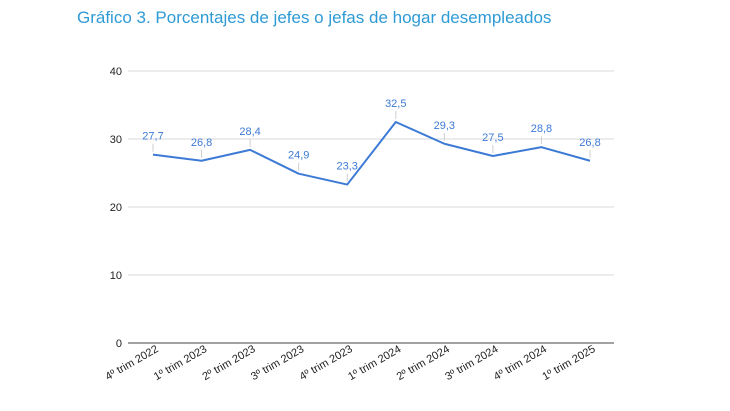  I want to click on x-category-label: 2º trim 2024, so click(423, 363).